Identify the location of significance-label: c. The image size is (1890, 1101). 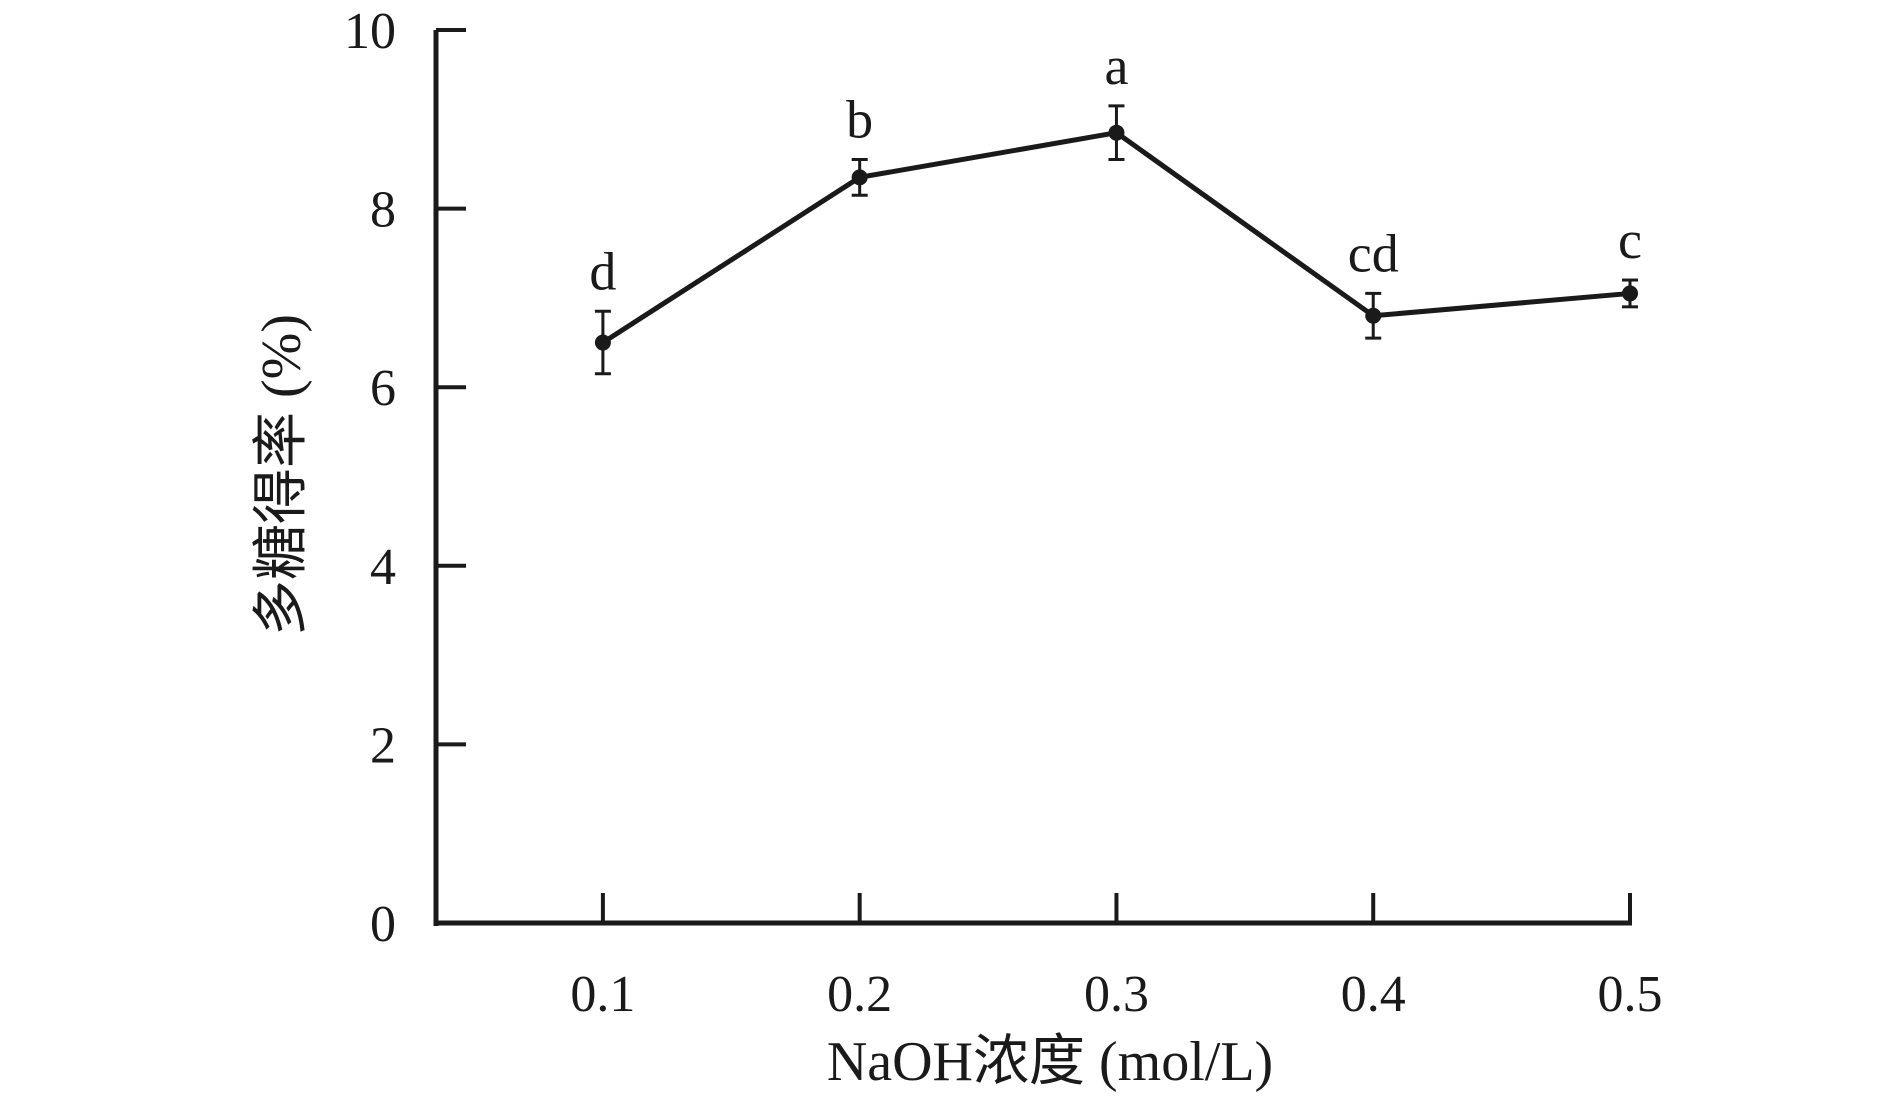
(1630, 240).